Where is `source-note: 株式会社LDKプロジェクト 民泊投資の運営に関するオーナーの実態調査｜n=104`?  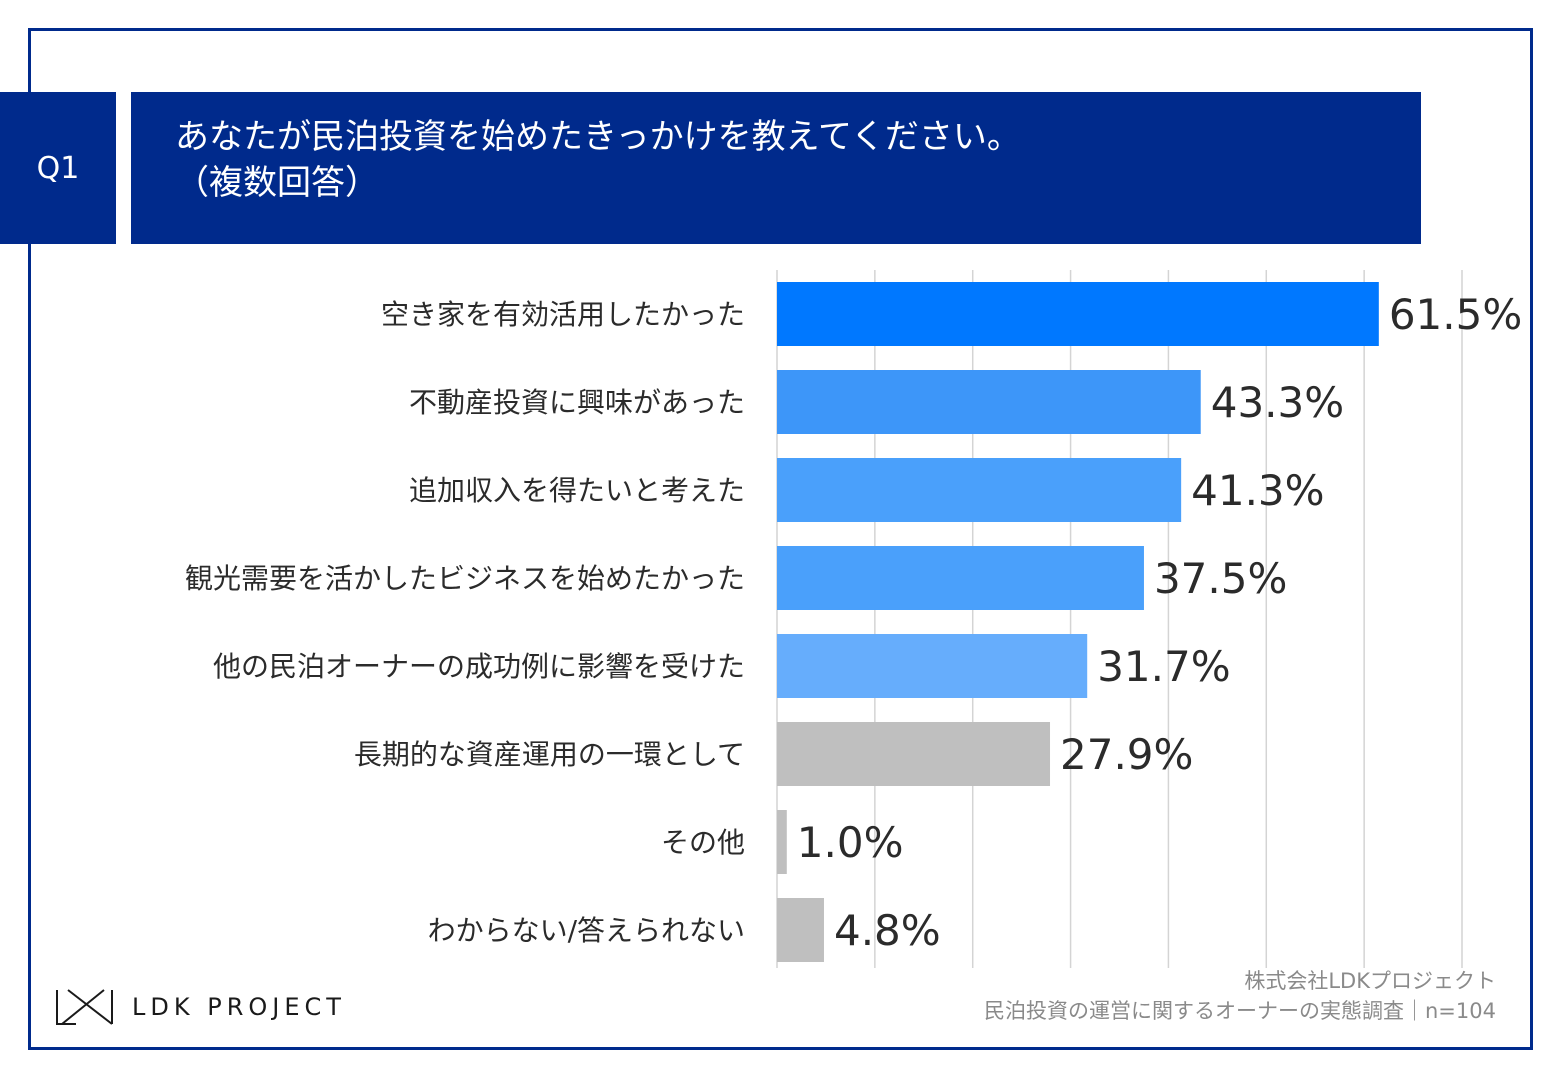 source-note: 株式会社LDKプロジェクト 民泊投資の運営に関するオーナーの実態調査｜n=104 is located at coordinates (1240, 996).